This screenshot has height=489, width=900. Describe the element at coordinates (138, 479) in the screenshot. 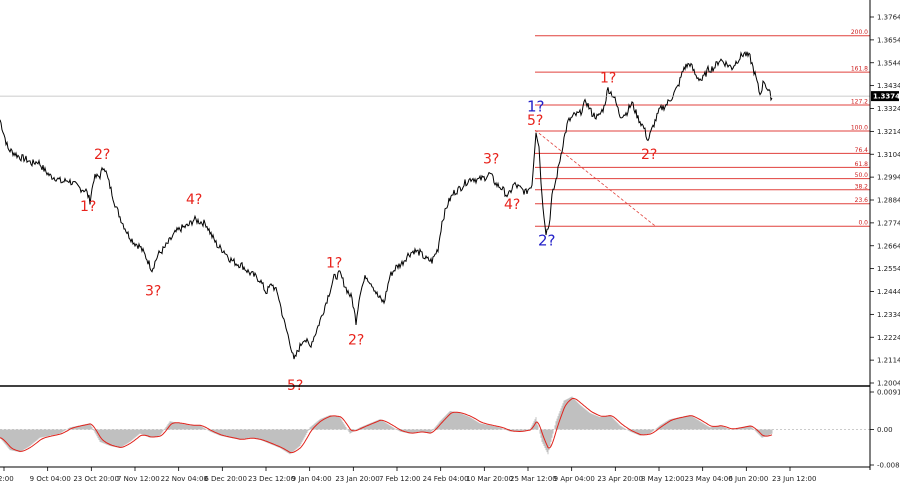

I see `time-tick-label: 7 Nov 12:00` at that location.